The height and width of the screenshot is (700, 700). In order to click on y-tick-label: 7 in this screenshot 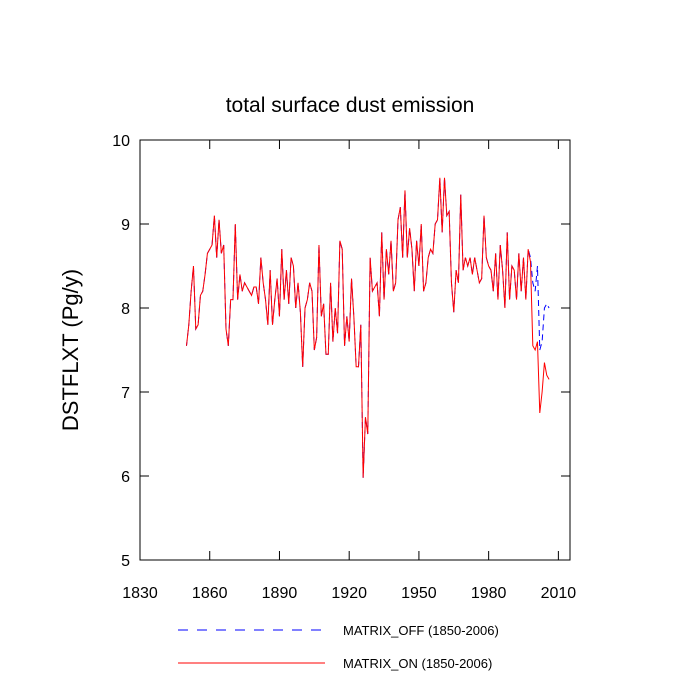, I will do `click(125, 393)`.